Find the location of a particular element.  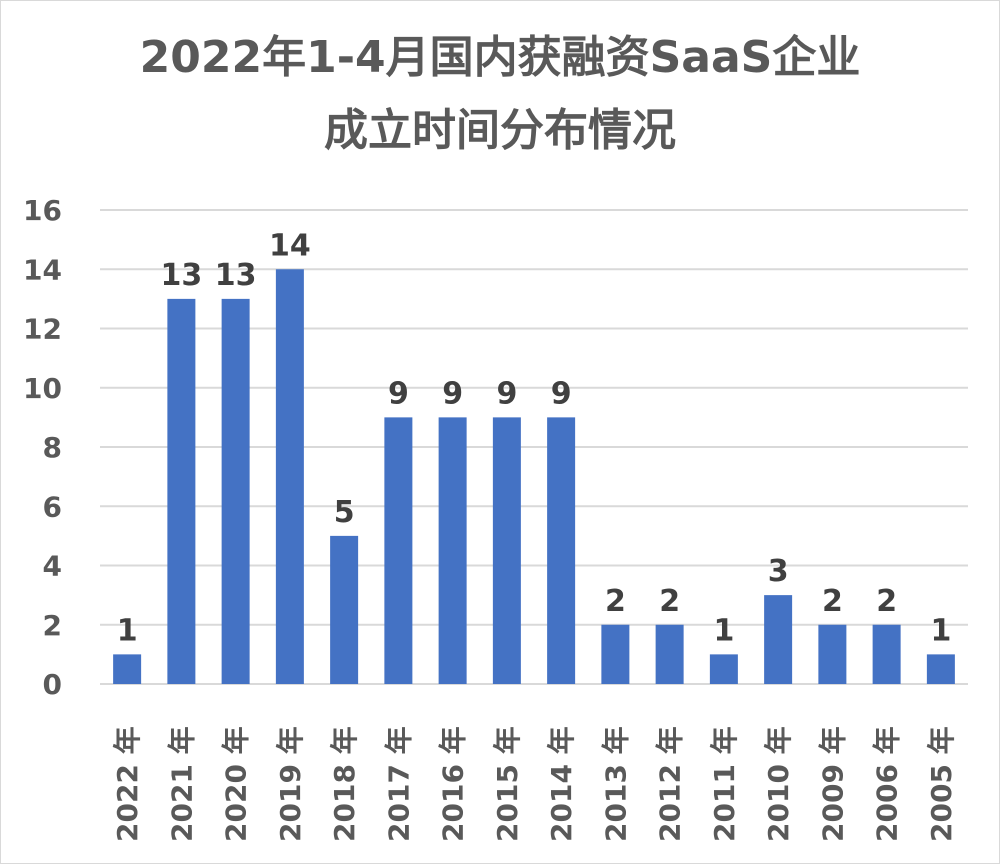

data-label: 14 is located at coordinates (290, 245).